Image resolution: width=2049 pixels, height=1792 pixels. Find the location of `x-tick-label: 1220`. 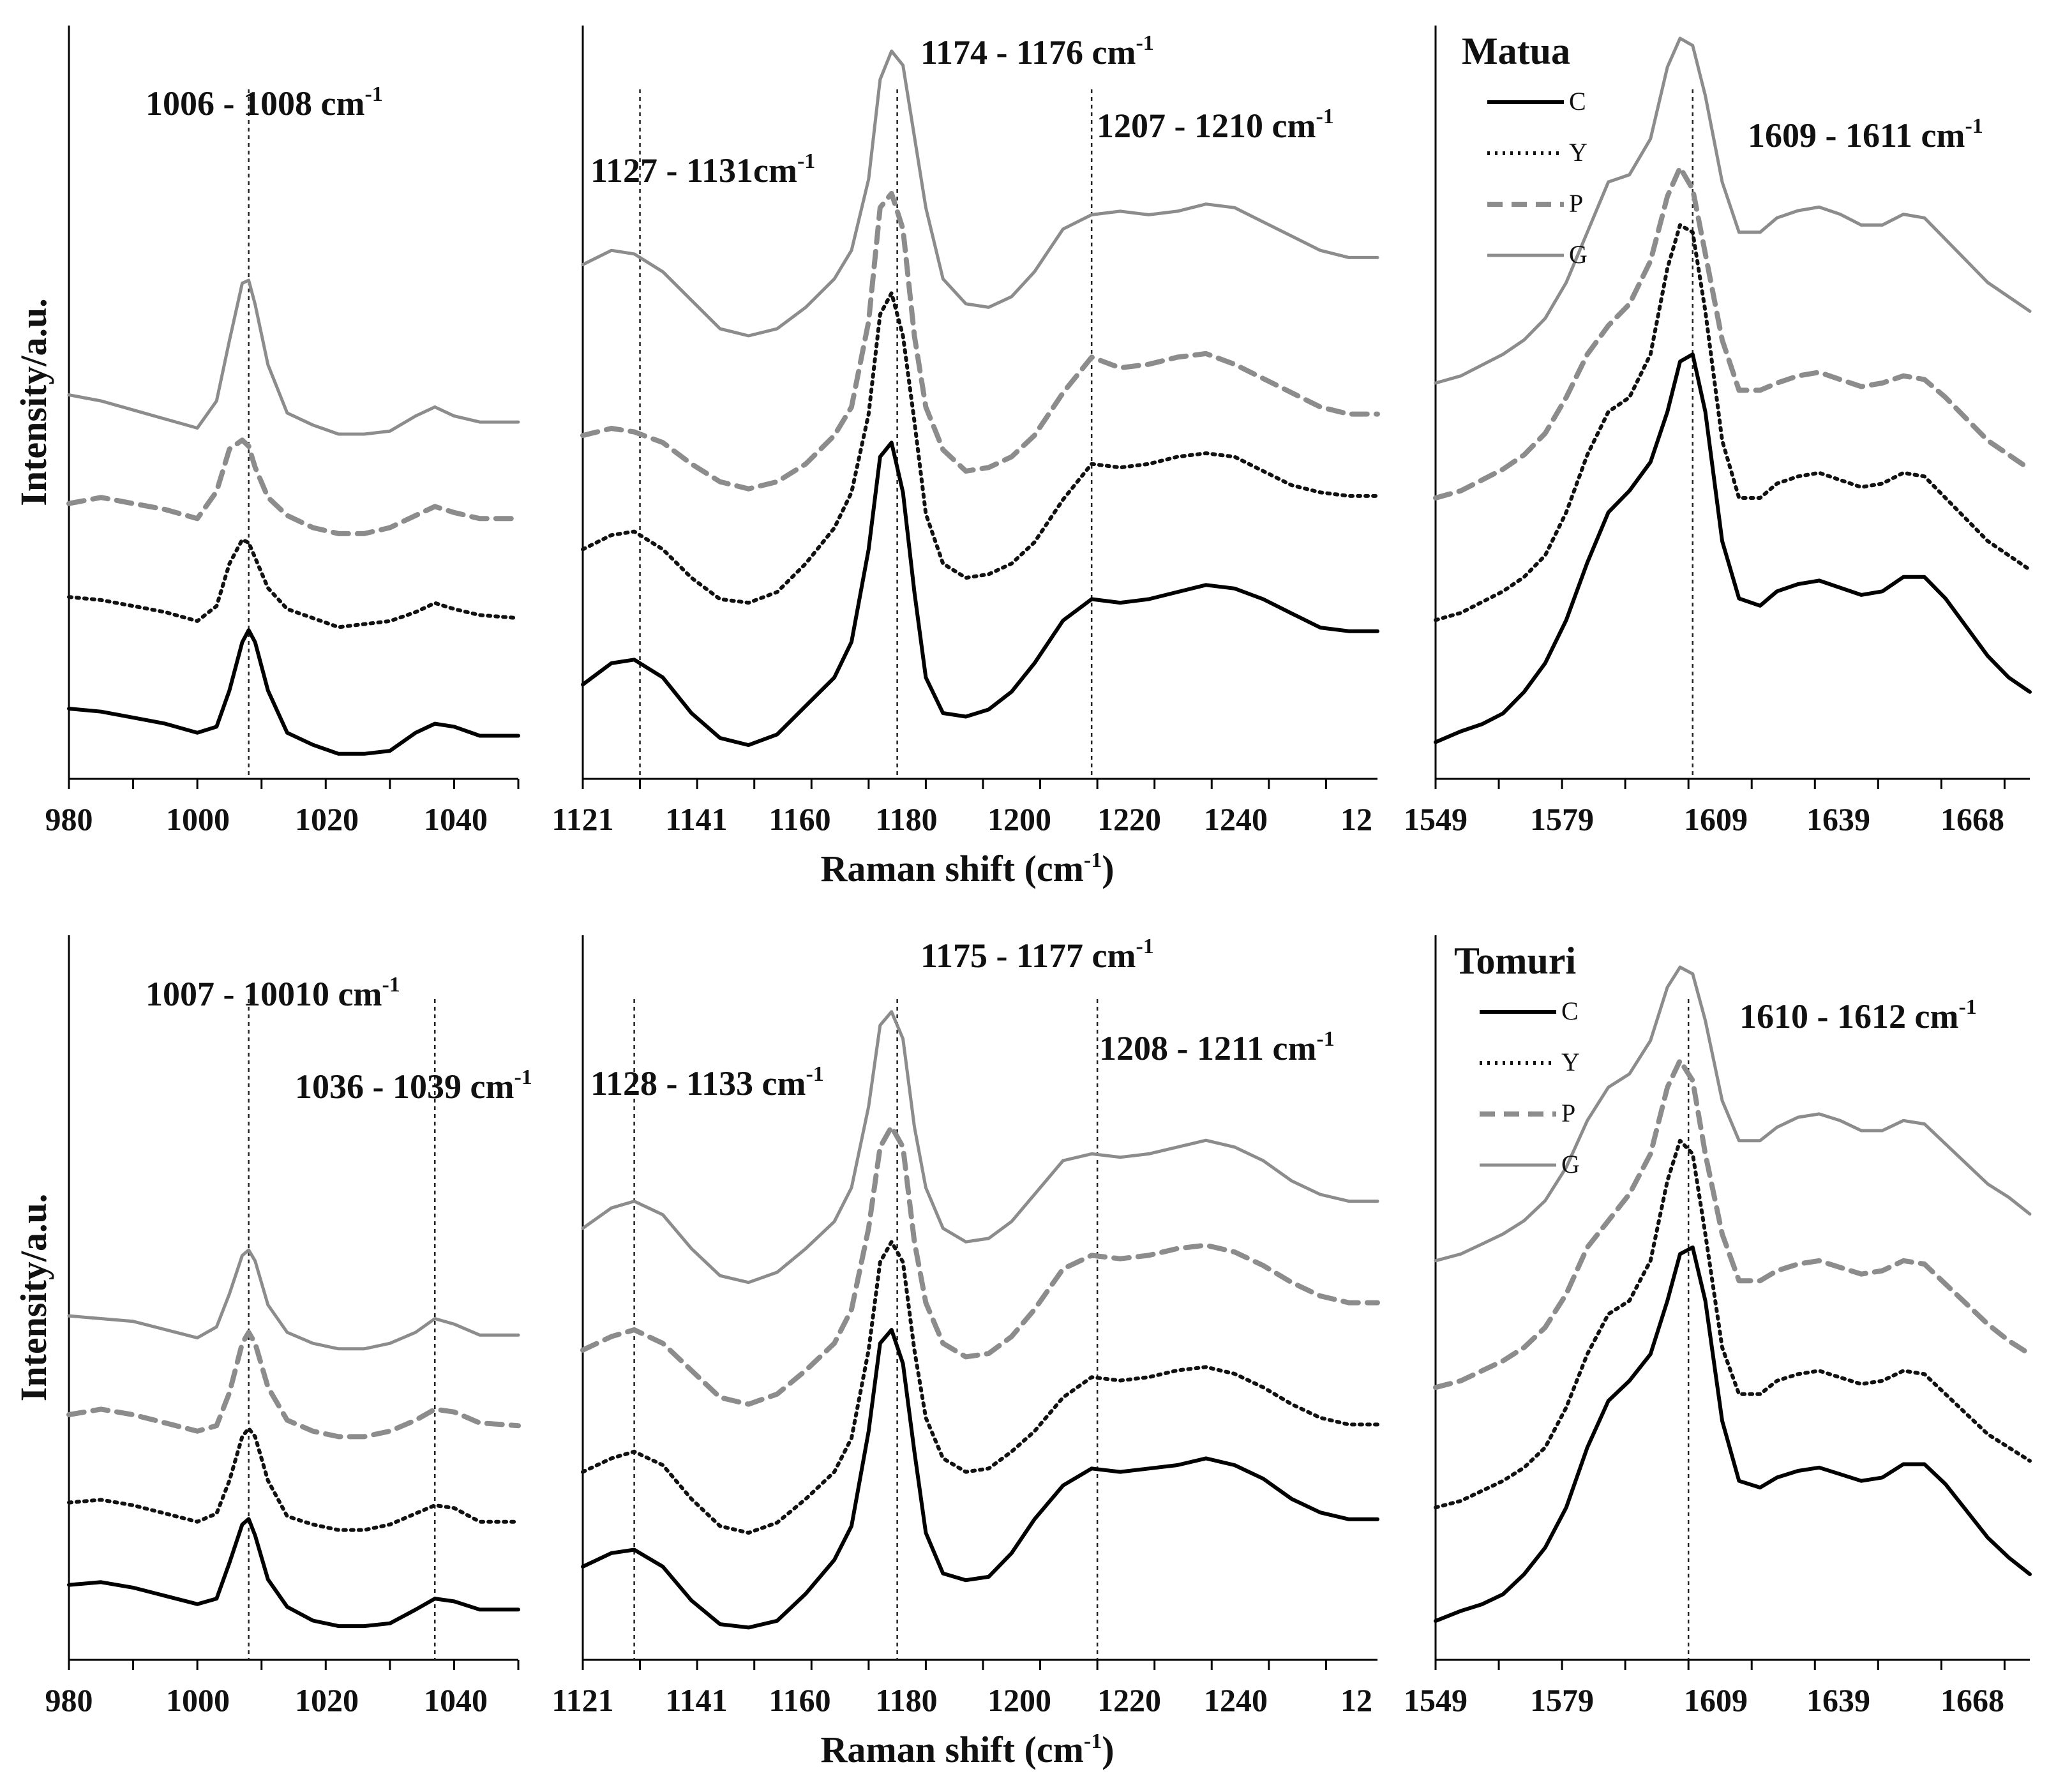

x-tick-label: 1220 is located at coordinates (1129, 819).